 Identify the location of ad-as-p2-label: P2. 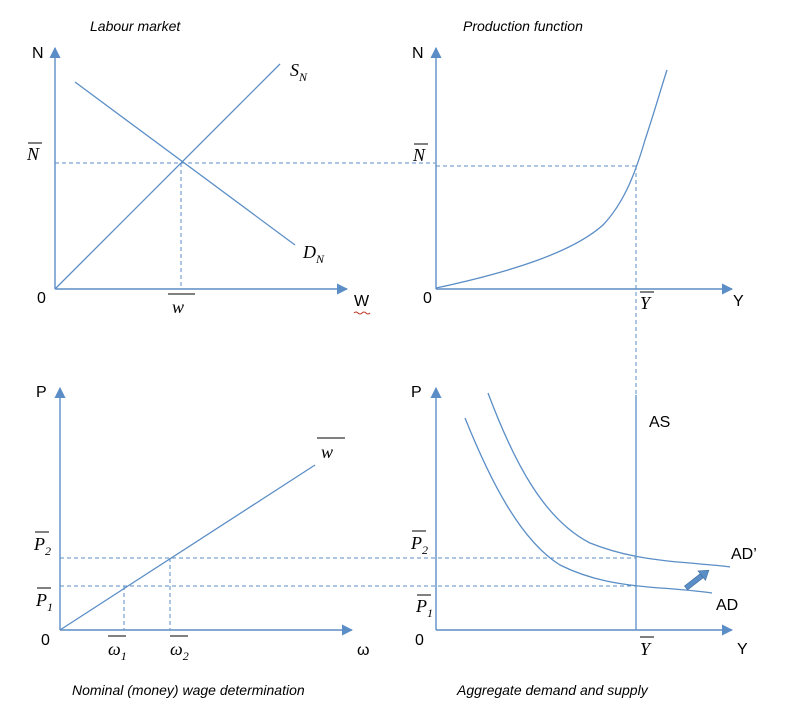
(419, 545).